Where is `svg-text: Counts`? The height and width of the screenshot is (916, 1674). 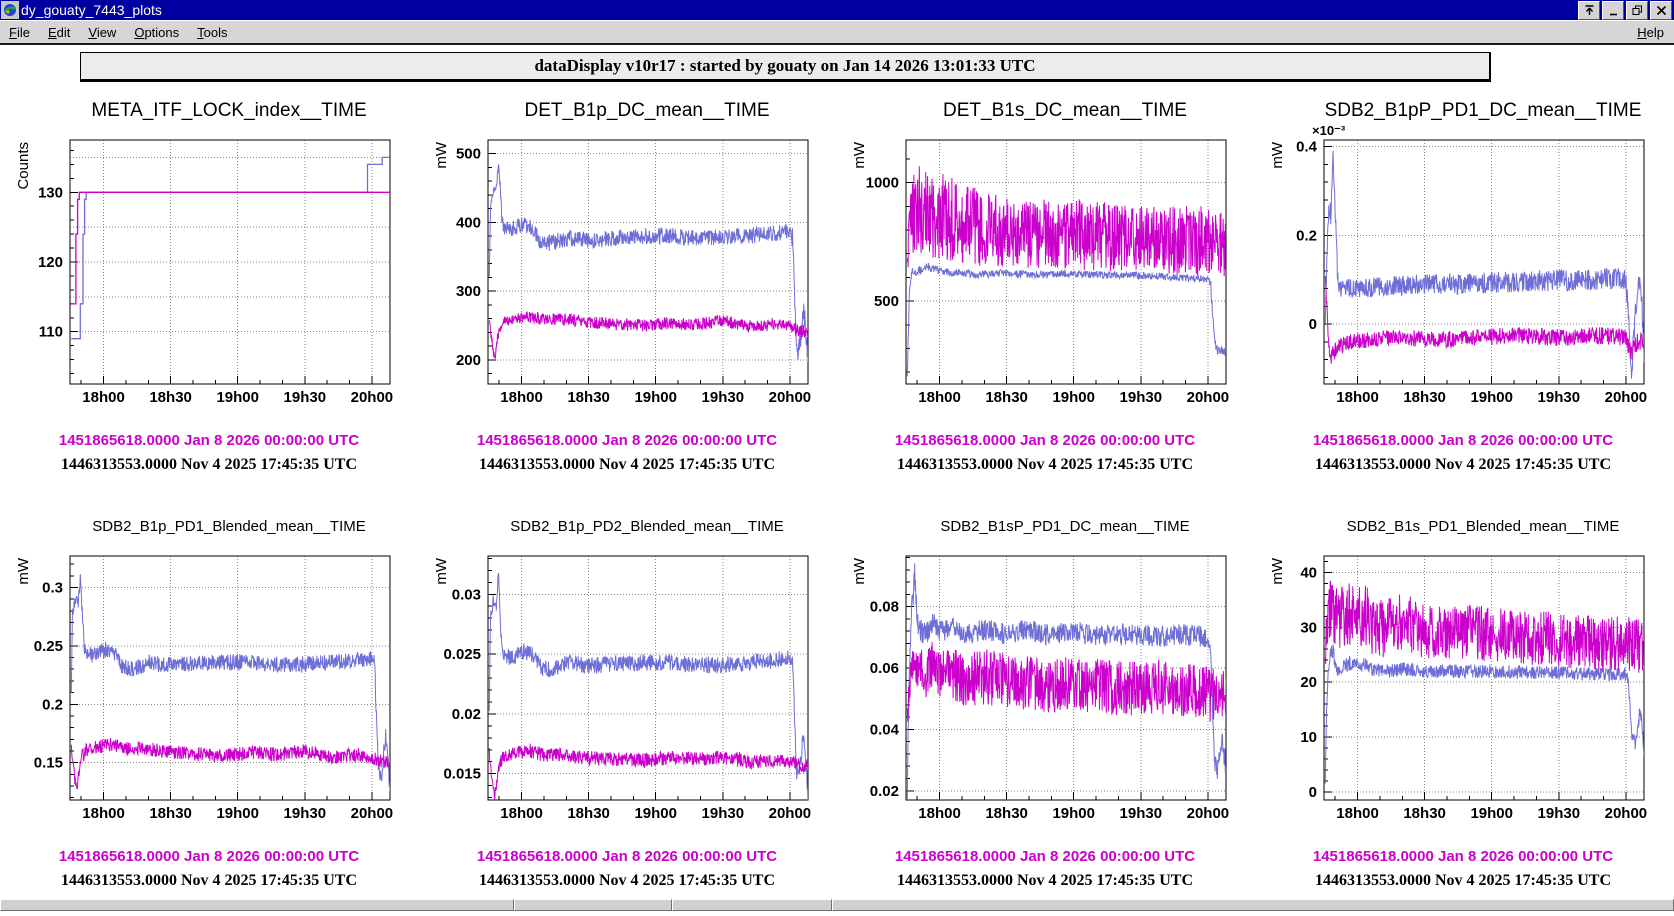
svg-text: Counts is located at coordinates (23, 166).